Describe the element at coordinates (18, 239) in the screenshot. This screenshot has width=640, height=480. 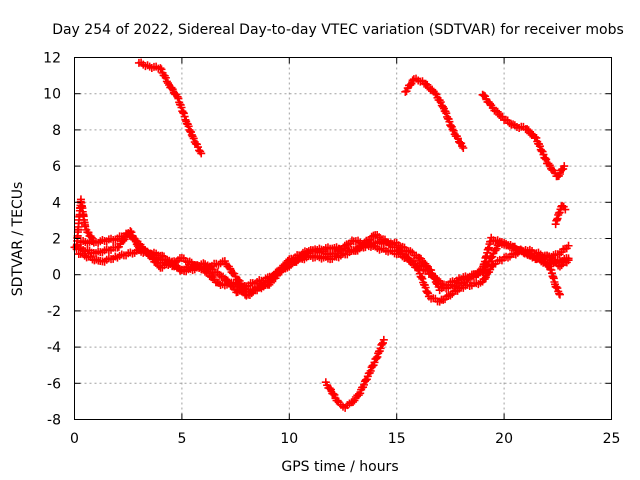
I see `y-axis-label: SDTVAR / TECUs` at that location.